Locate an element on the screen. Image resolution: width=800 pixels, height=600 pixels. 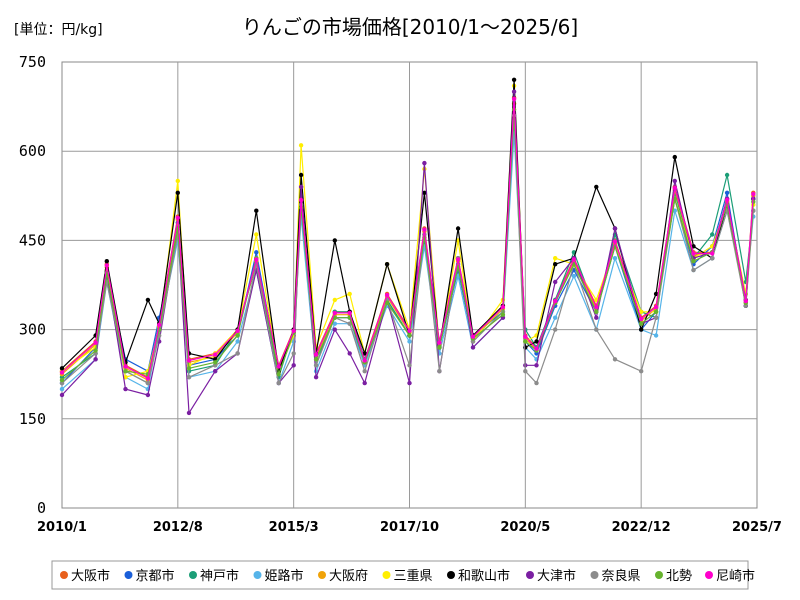
y-tick-label: 150 is located at coordinates (32, 419).